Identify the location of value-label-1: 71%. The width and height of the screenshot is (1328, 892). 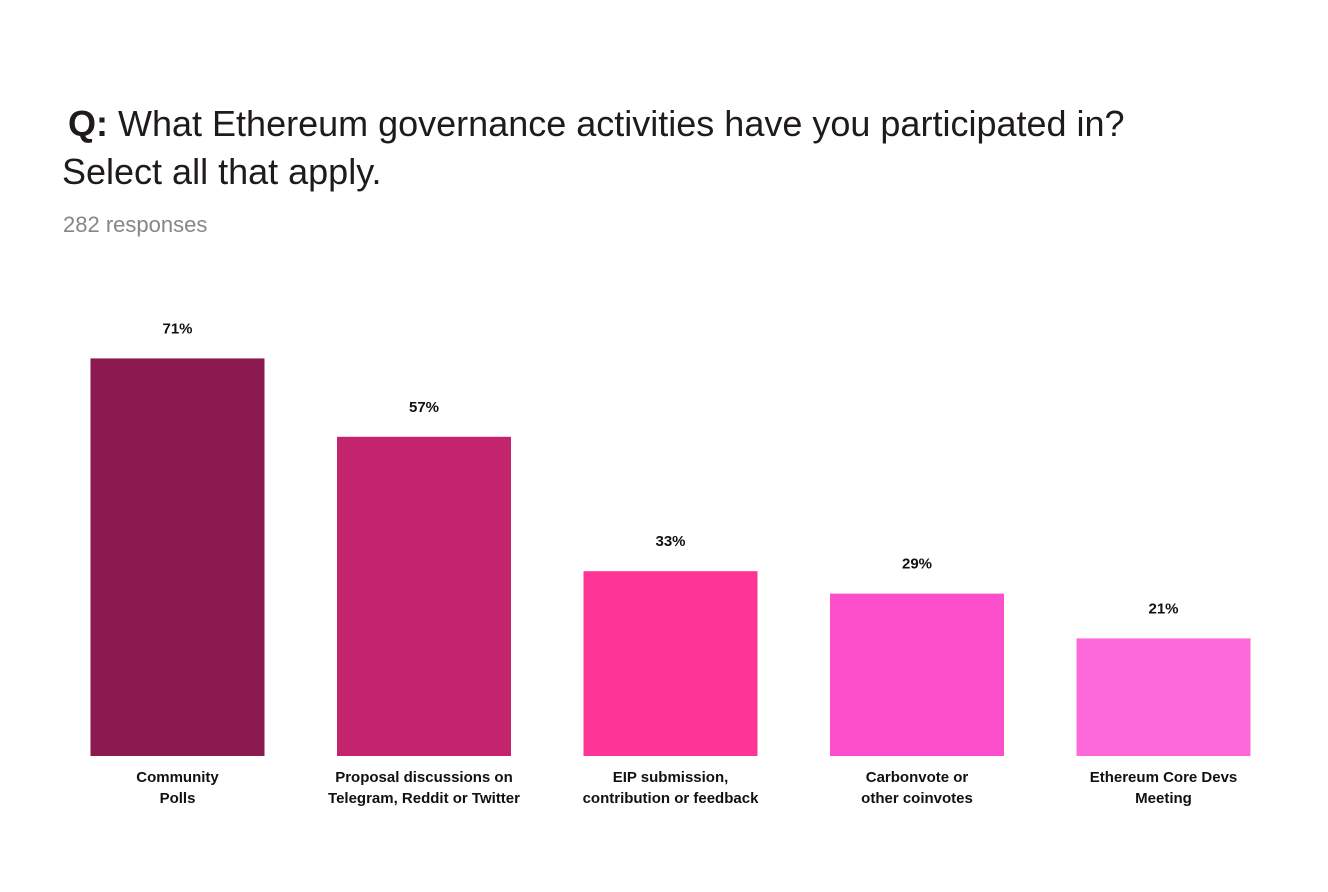
(177, 328).